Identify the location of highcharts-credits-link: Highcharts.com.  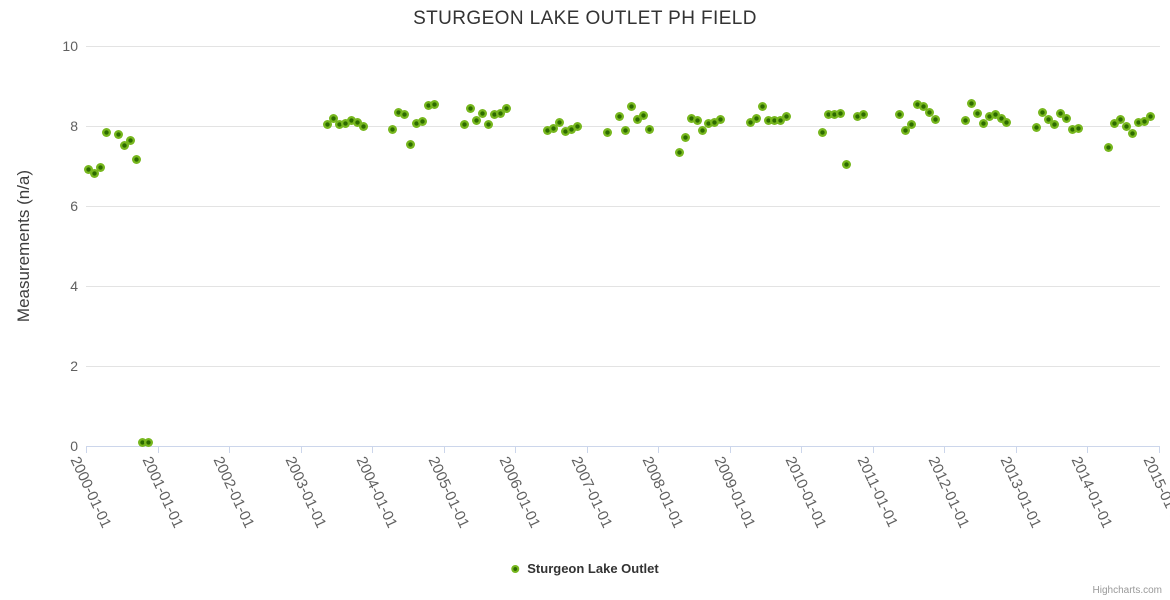
(1127, 590).